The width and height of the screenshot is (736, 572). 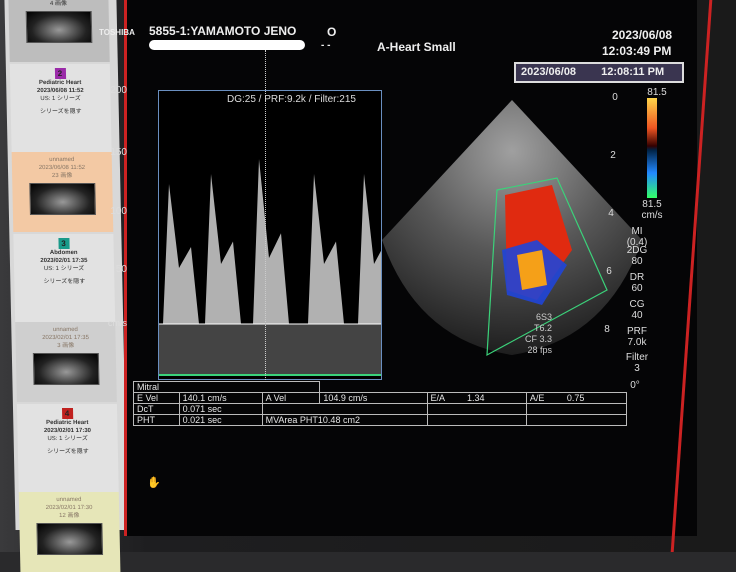 I want to click on series-card: 4 画像, so click(x=59, y=31).